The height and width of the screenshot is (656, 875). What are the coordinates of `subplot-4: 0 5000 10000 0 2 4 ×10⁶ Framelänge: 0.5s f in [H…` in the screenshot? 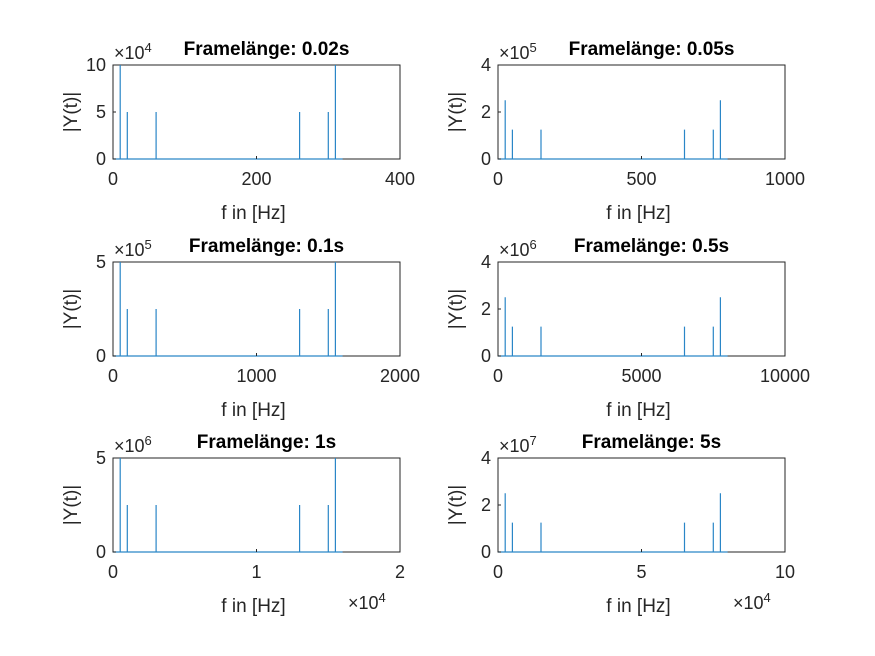 It's located at (628, 328).